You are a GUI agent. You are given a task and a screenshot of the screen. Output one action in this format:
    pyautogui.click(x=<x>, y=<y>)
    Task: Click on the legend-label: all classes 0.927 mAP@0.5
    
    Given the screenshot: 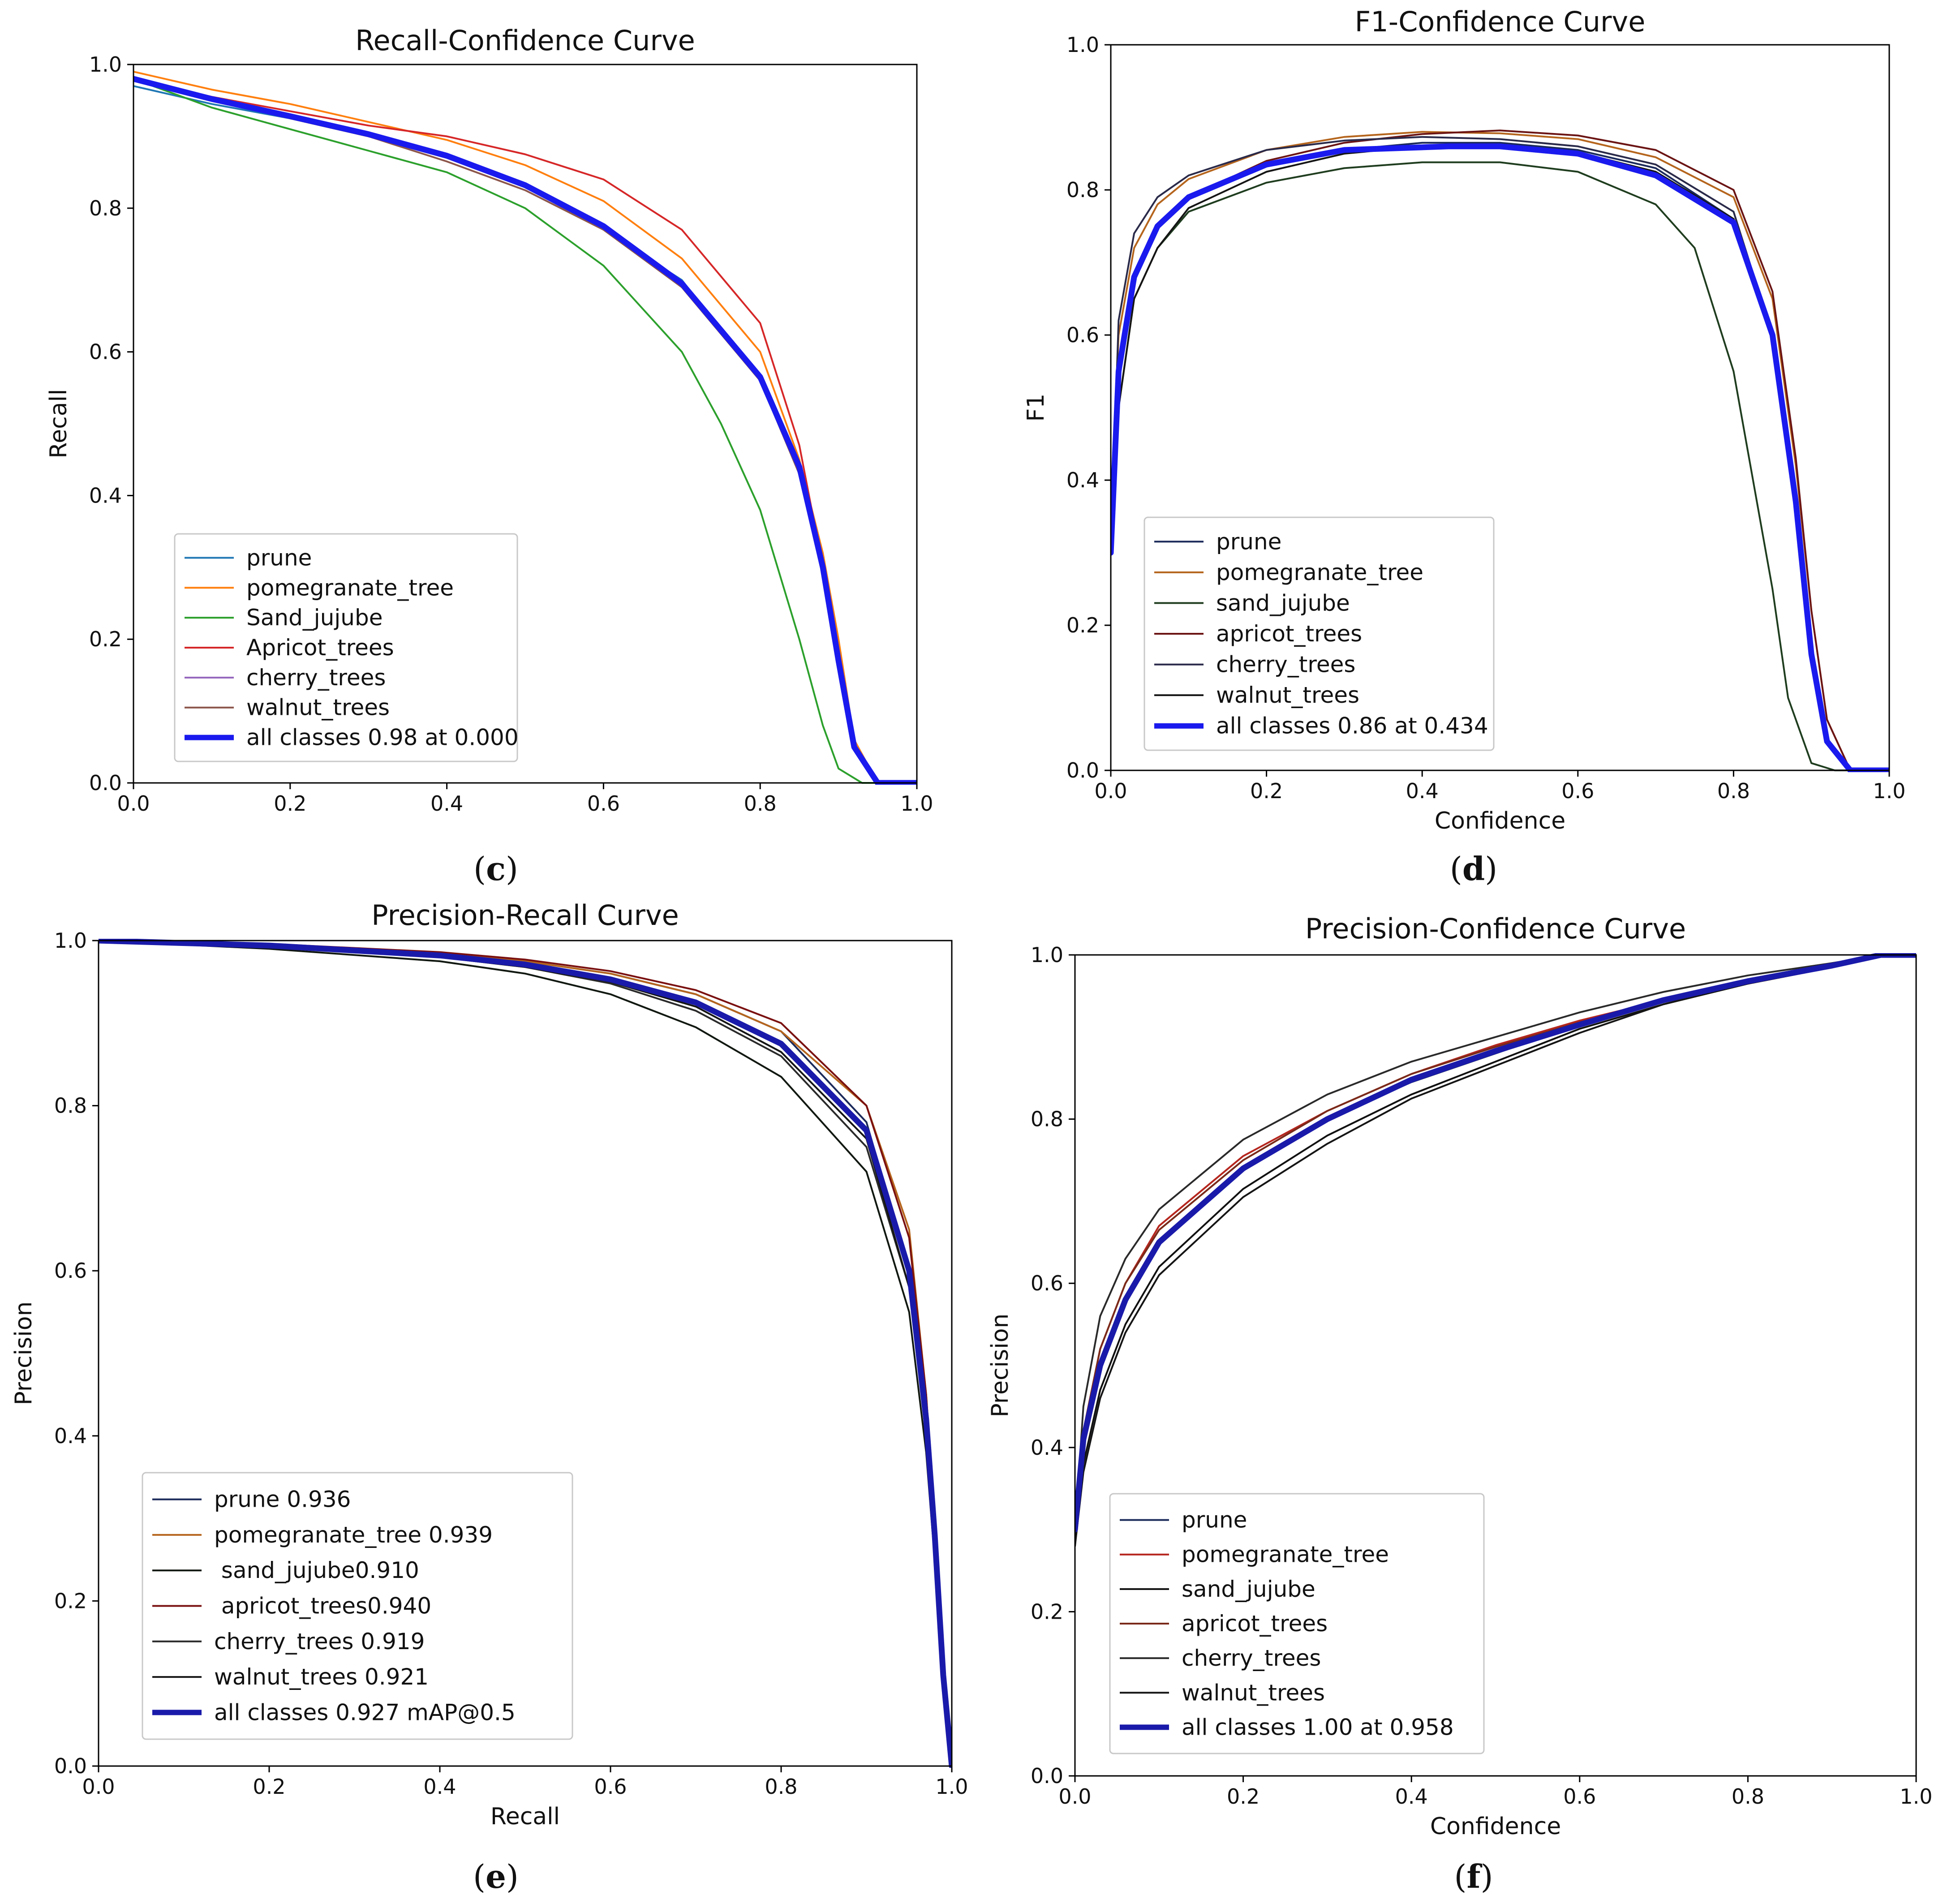 What is the action you would take?
    pyautogui.click(x=365, y=1712)
    